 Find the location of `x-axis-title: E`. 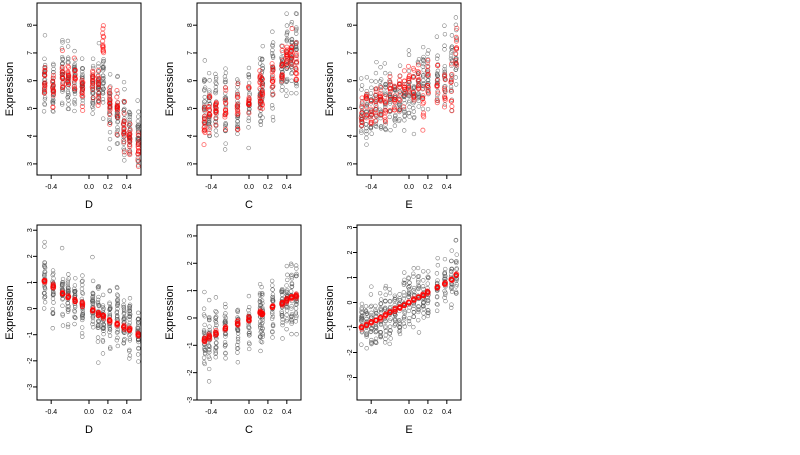

x-axis-title: E is located at coordinates (408, 430).